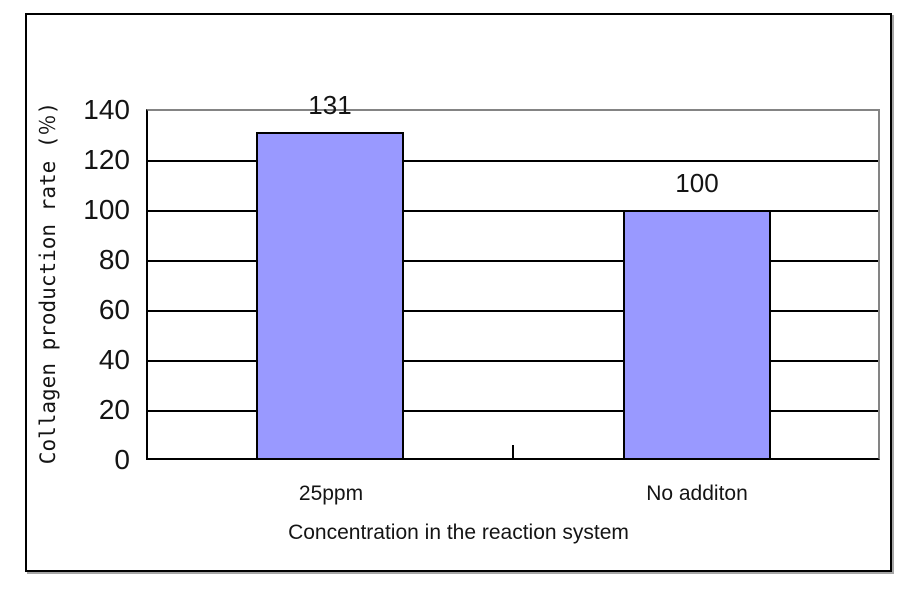 This screenshot has height=589, width=914. What do you see at coordinates (114, 259) in the screenshot?
I see `y-tick-label-80: 80` at bounding box center [114, 259].